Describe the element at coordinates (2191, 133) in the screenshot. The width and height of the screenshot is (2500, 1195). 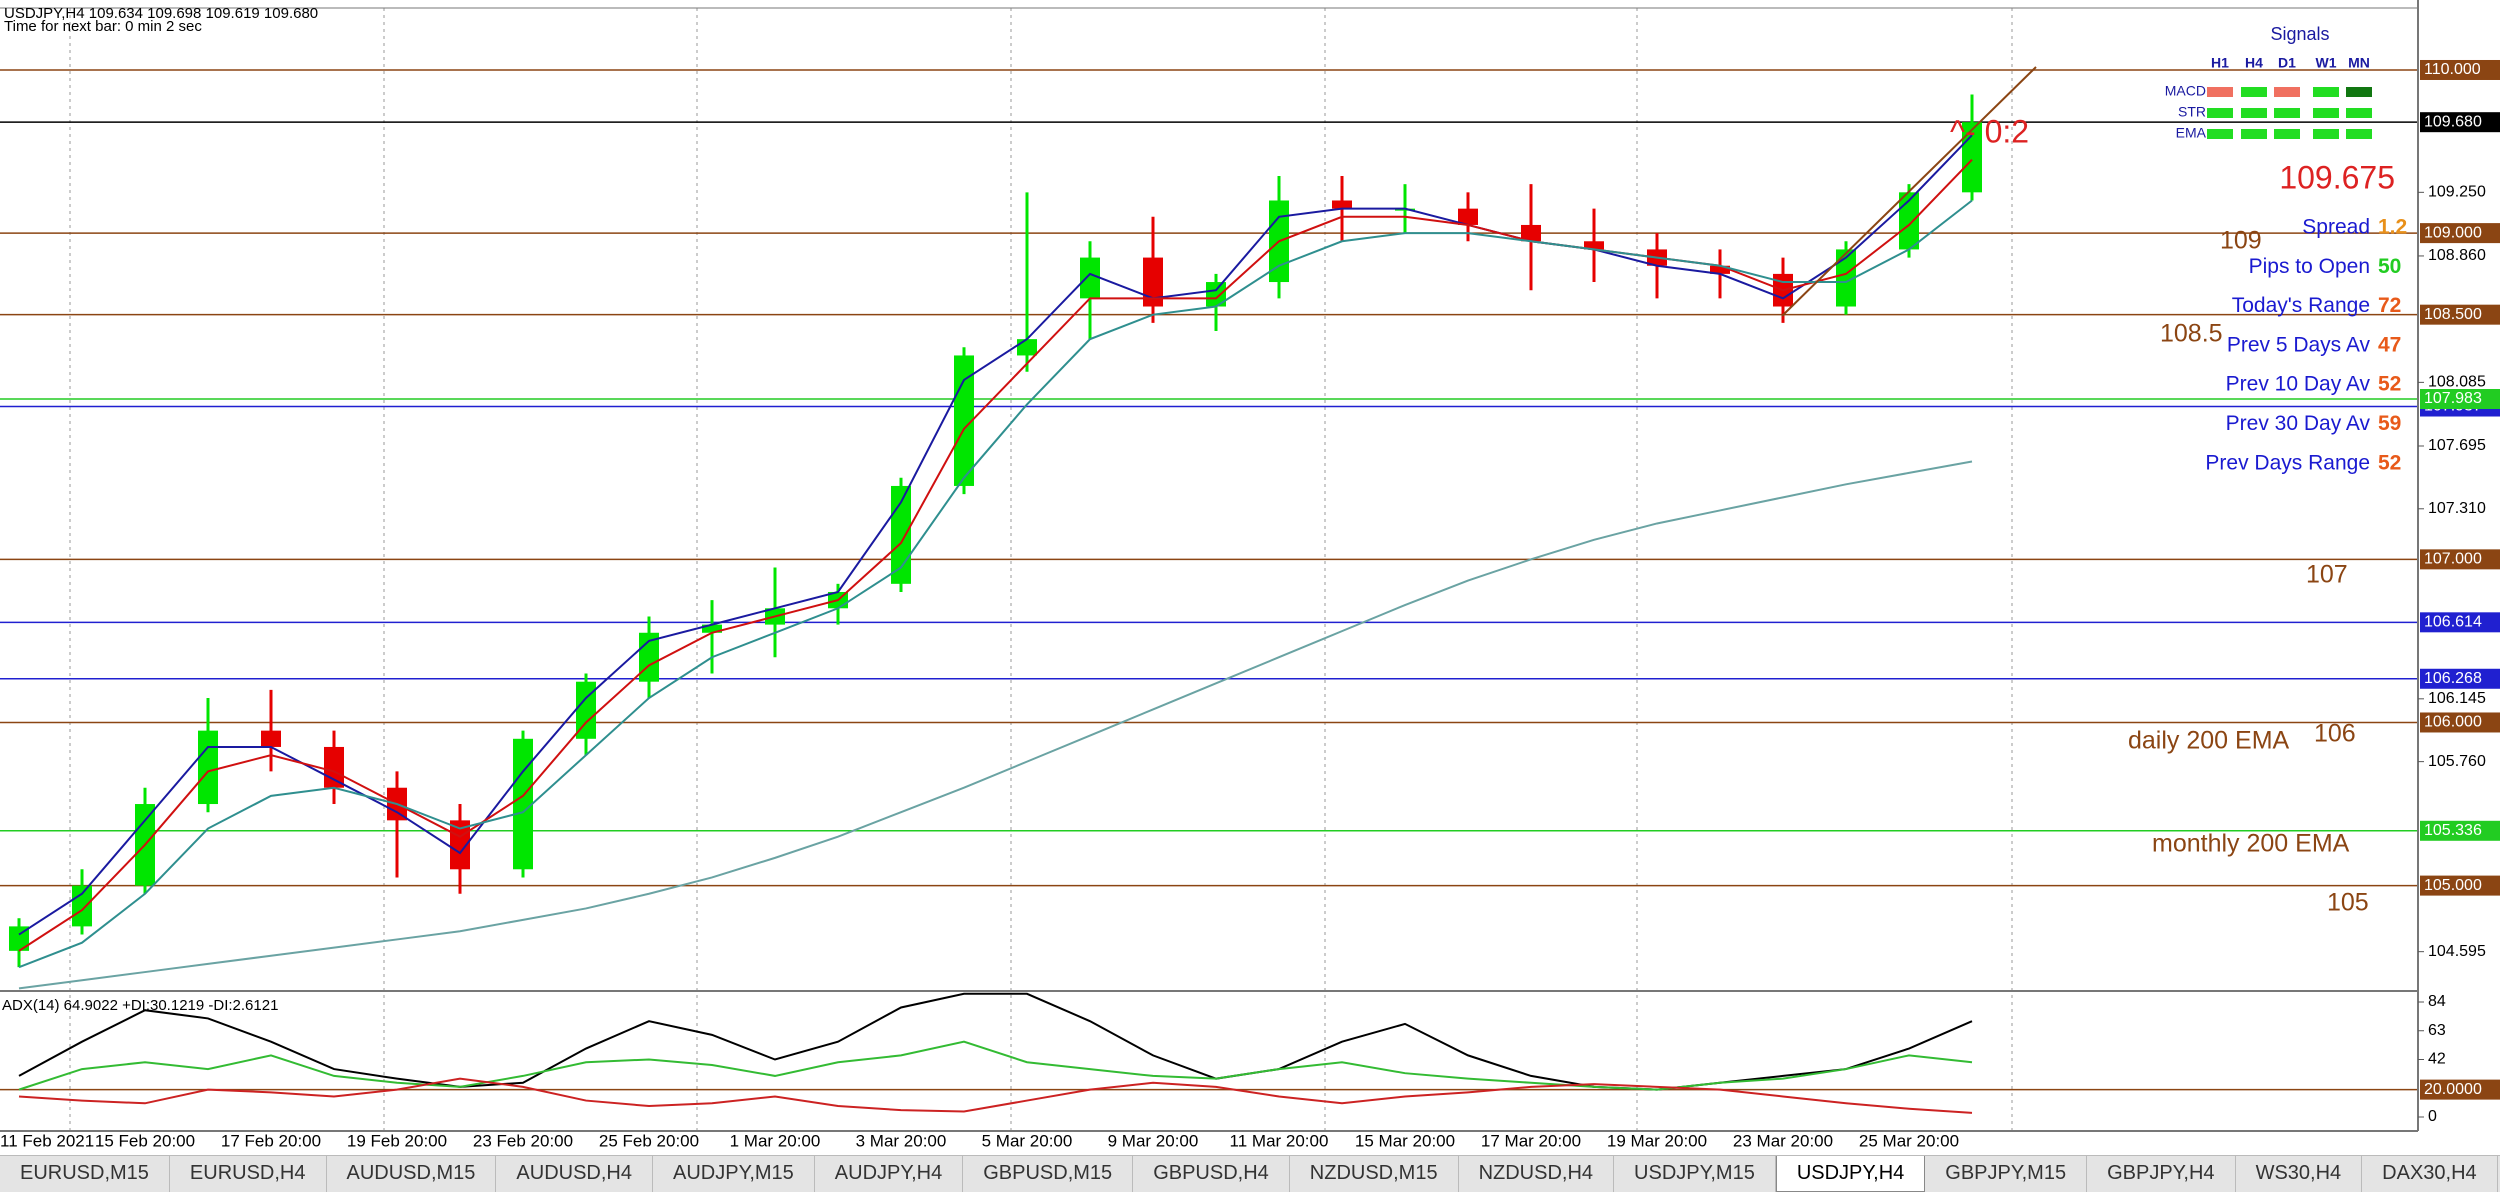
I see `signal-row-label: EMA` at that location.